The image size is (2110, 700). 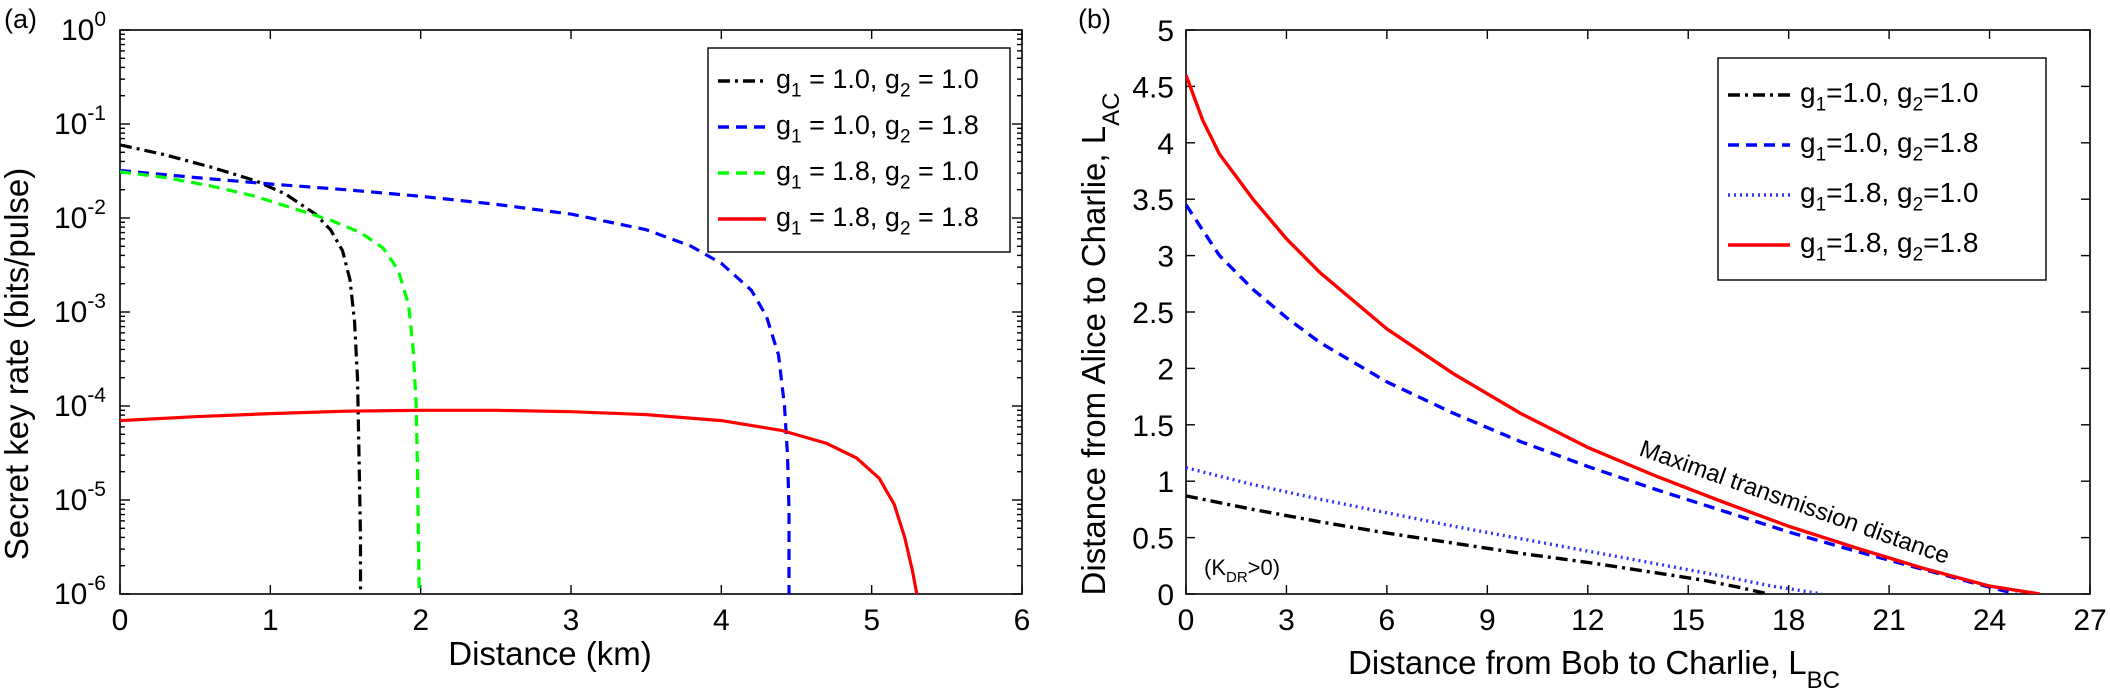 What do you see at coordinates (20, 19) in the screenshot?
I see `panel-a-label: (a)` at bounding box center [20, 19].